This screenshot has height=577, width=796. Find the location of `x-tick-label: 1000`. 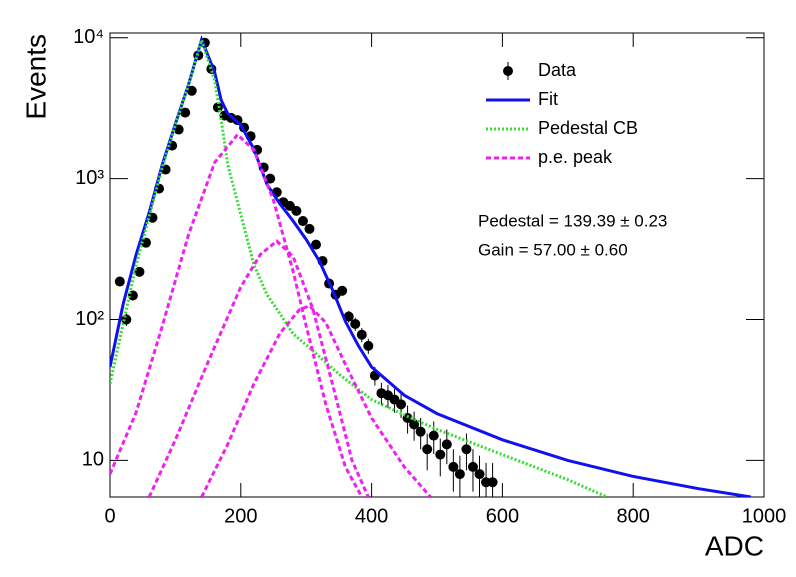

x-tick-label: 1000 is located at coordinates (764, 516).